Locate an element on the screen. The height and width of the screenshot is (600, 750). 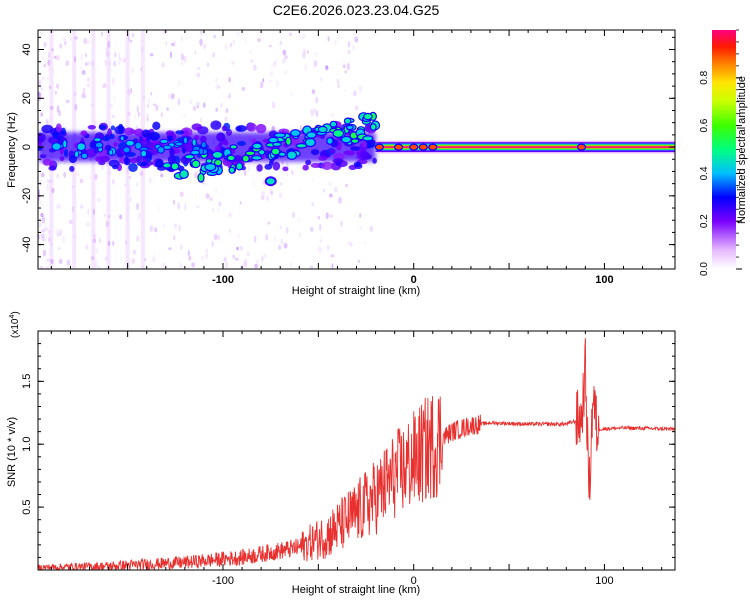
colorbar-tick-label: 0.0 is located at coordinates (704, 269).